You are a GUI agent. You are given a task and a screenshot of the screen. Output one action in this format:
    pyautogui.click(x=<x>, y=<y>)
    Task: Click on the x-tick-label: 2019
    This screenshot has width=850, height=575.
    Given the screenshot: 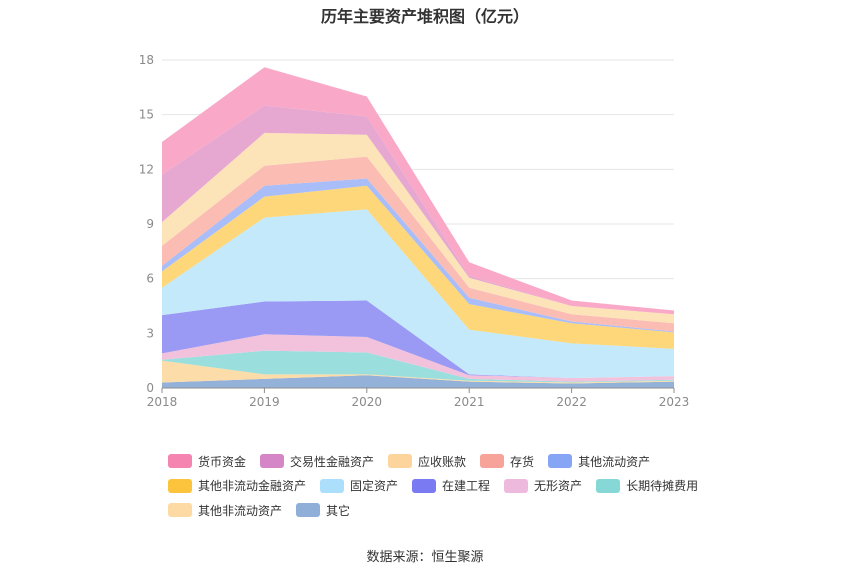 What is the action you would take?
    pyautogui.click(x=264, y=402)
    